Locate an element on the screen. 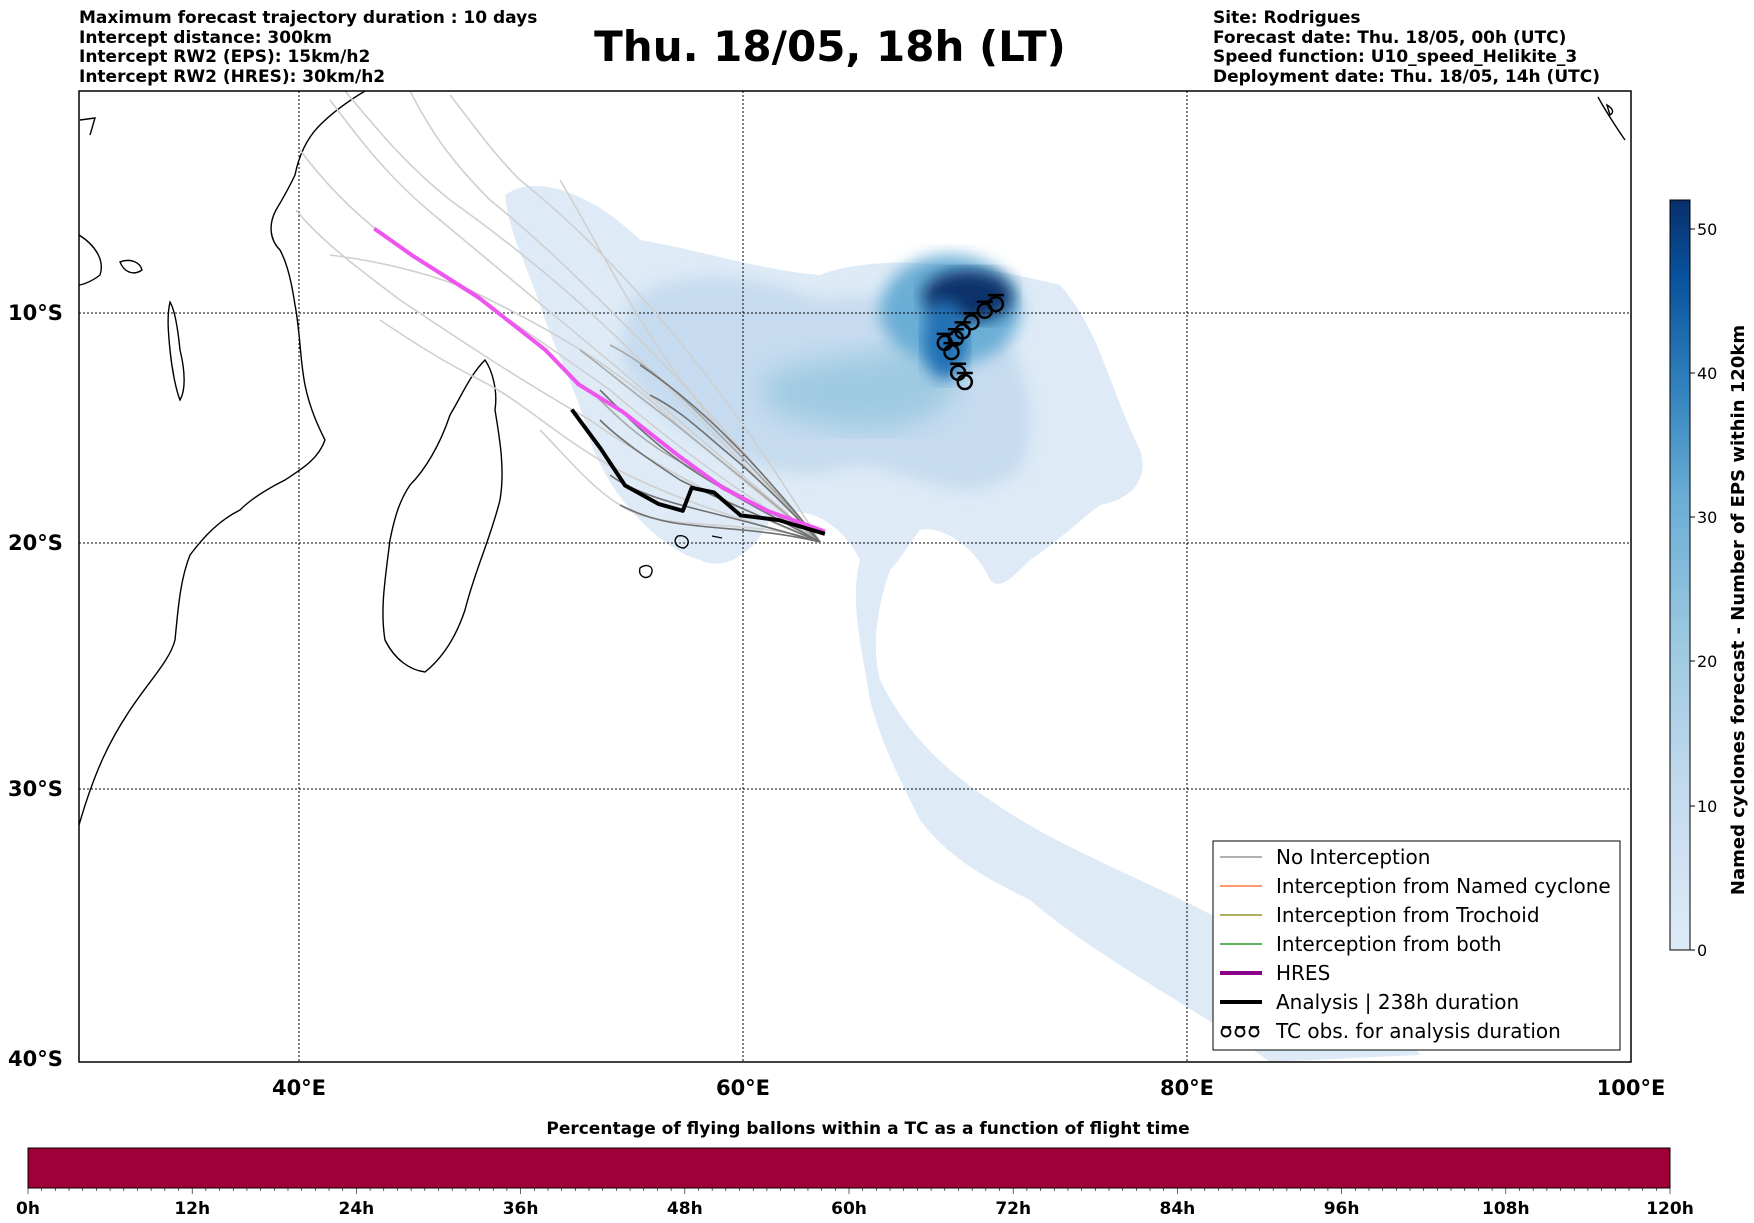 The width and height of the screenshot is (1754, 1223). coast-mauritius is located at coordinates (645, 571).